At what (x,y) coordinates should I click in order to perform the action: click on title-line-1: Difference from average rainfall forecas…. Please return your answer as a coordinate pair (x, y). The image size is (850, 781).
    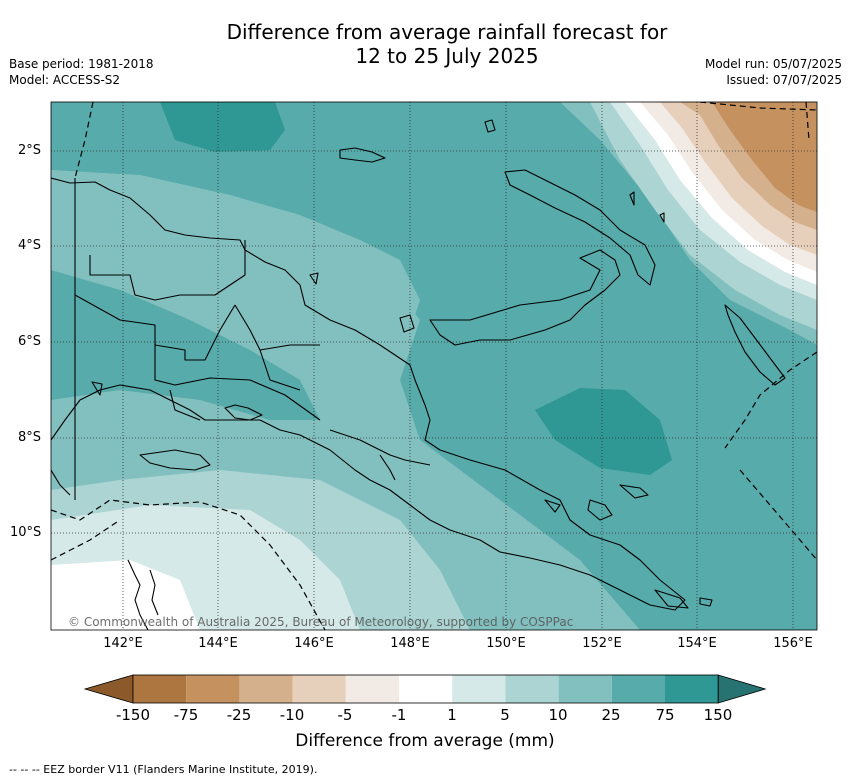
    Looking at the image, I should click on (447, 32).